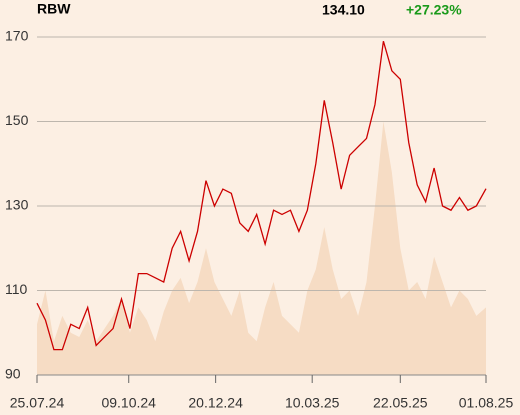 The height and width of the screenshot is (415, 520). I want to click on x-tick-label: 10.03.25, so click(312, 403).